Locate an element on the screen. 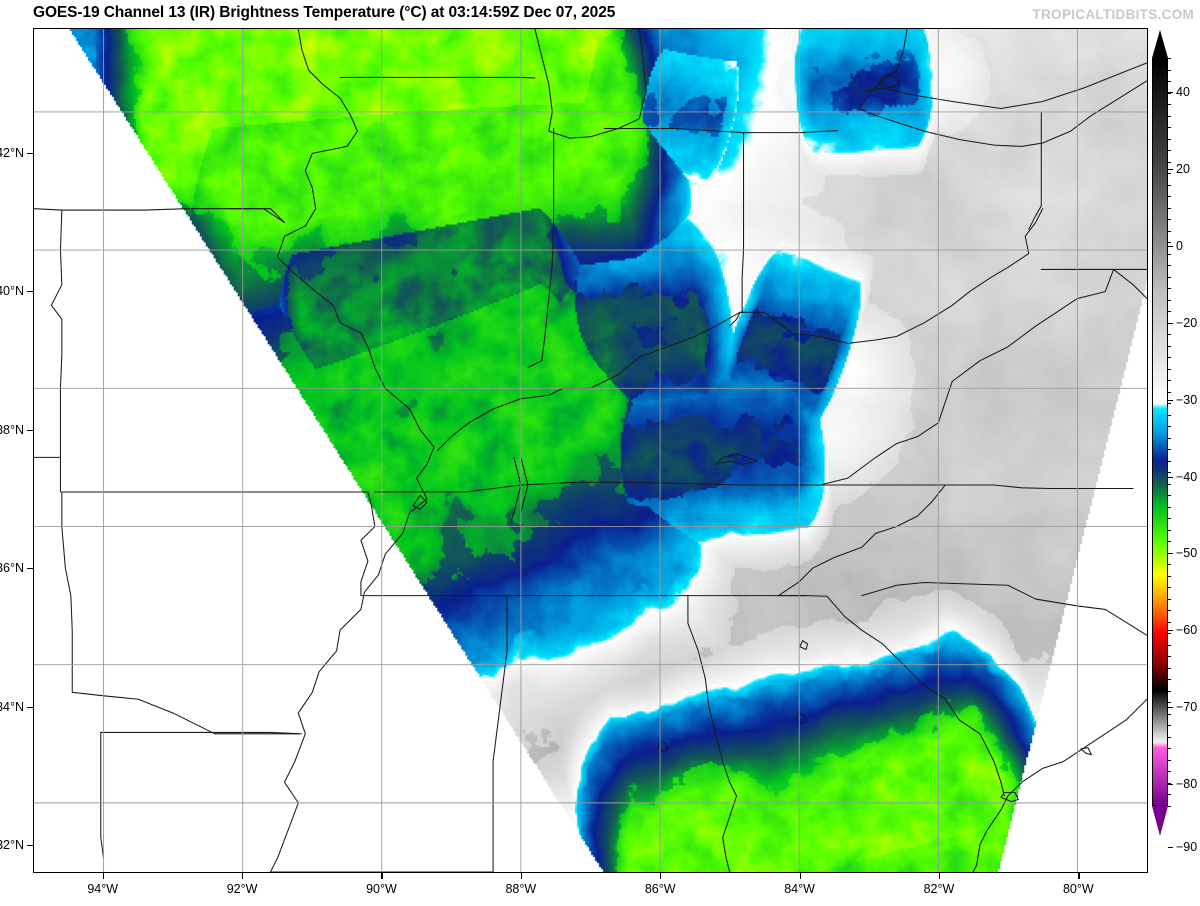 This screenshot has width=1200, height=906. colorbar-tick-label: −80 is located at coordinates (1187, 784).